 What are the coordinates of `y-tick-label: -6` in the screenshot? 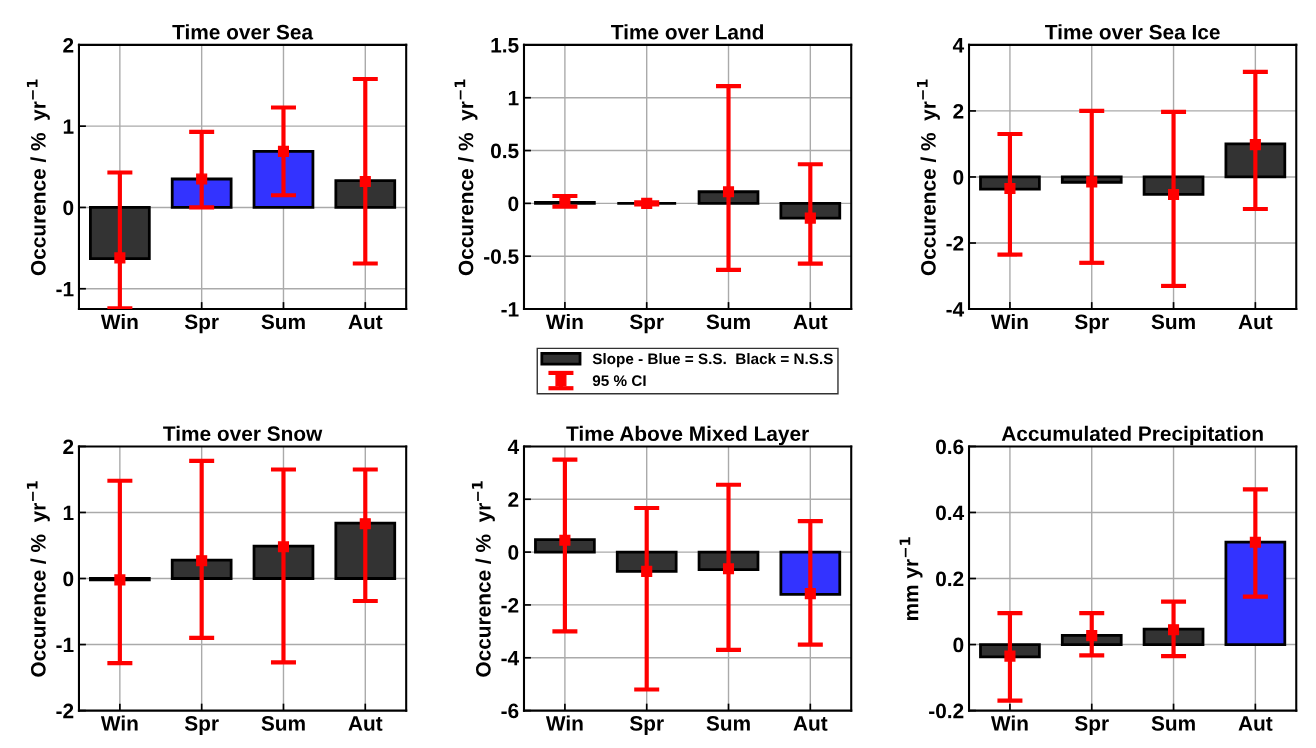 It's located at (510, 711).